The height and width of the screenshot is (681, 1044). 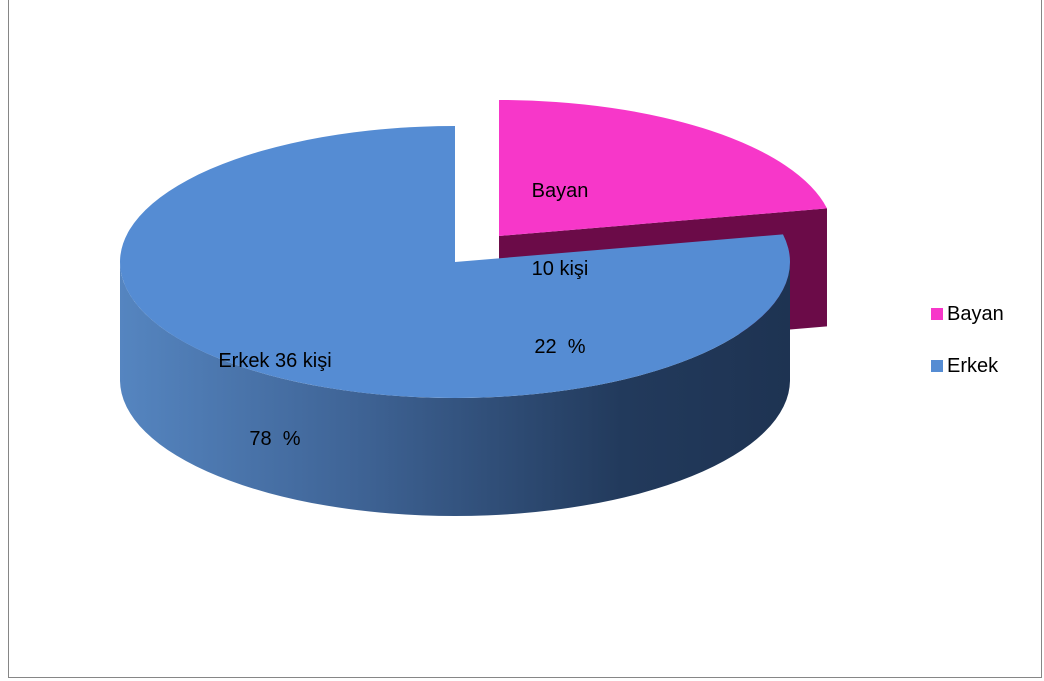 What do you see at coordinates (275, 439) in the screenshot?
I see `erkek-label-line-2: 78 %` at bounding box center [275, 439].